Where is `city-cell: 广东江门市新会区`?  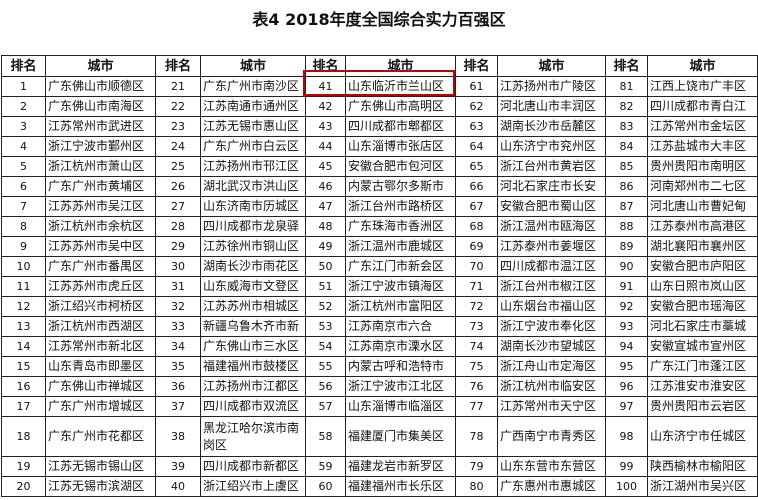 city-cell: 广东江门市新会区 is located at coordinates (400, 266).